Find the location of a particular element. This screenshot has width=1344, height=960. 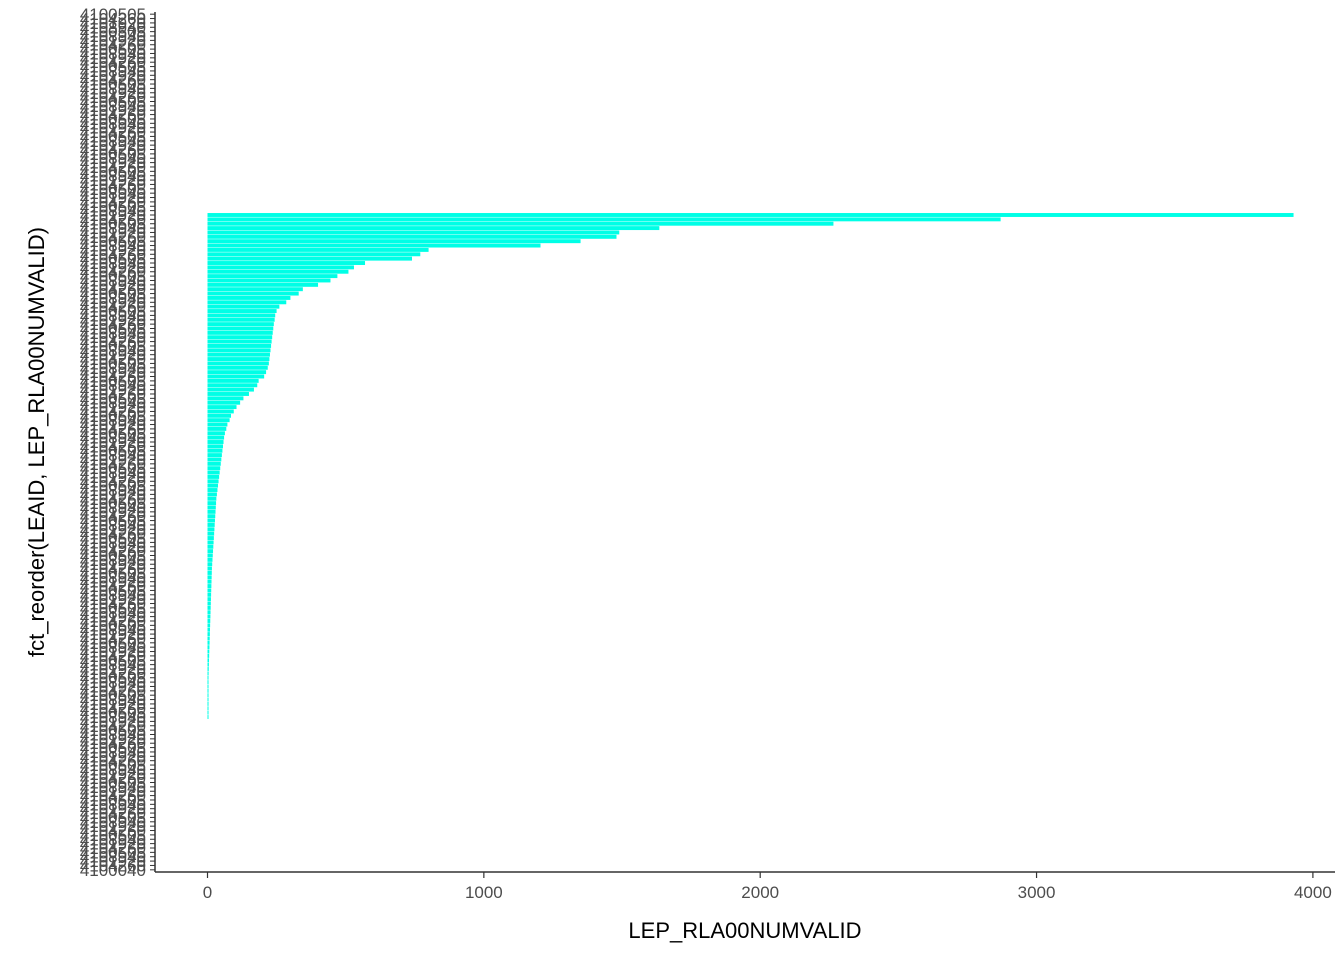

x-tick-label: 3000 is located at coordinates (1037, 892).